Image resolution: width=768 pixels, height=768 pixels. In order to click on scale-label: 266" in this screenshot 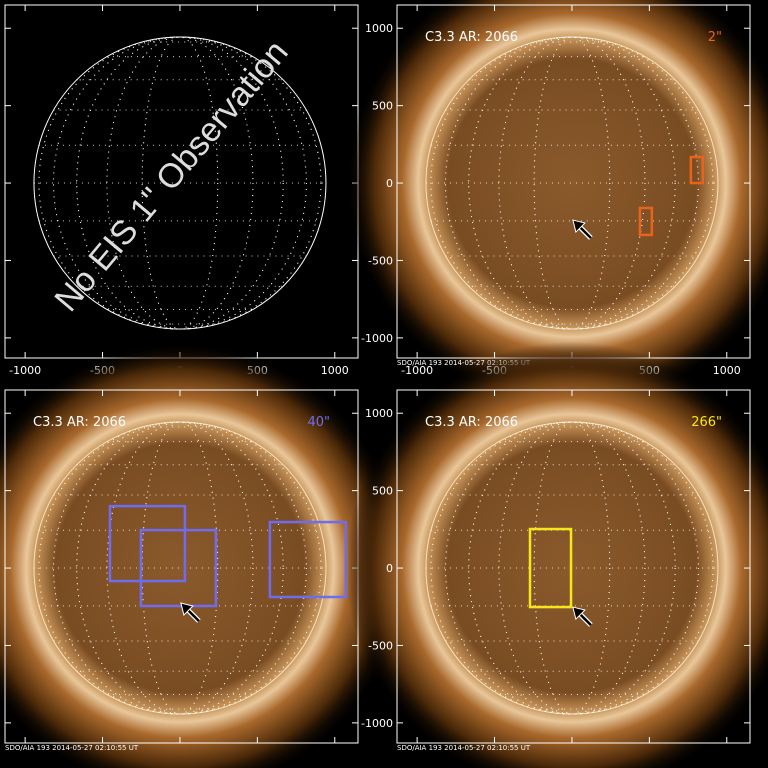, I will do `click(706, 422)`.